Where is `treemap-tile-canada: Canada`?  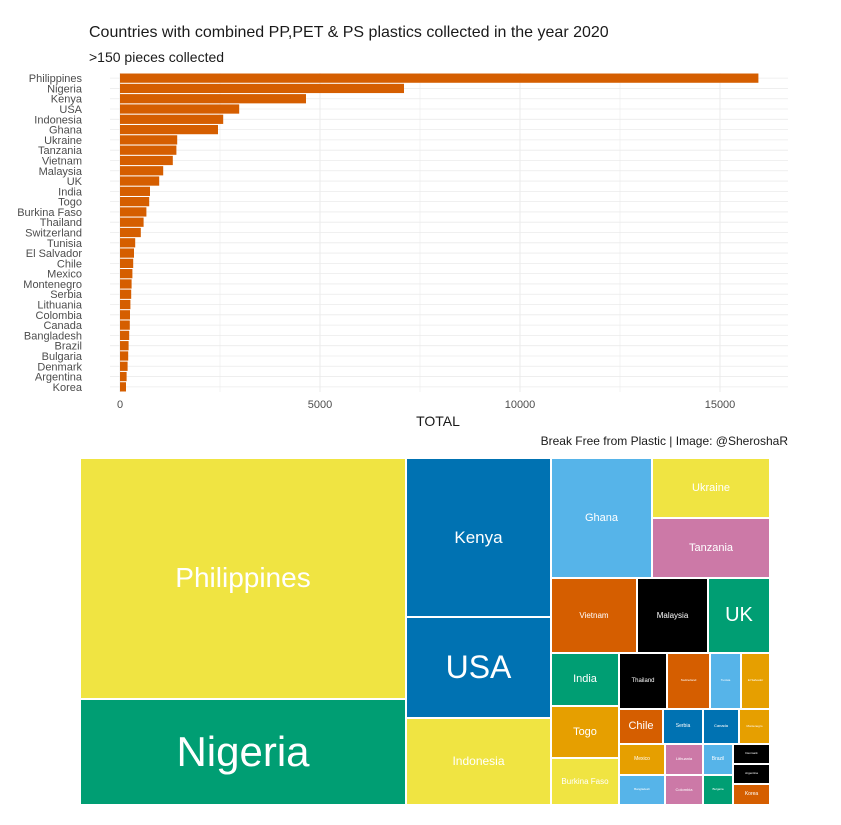
treemap-tile-canada: Canada is located at coordinates (721, 726).